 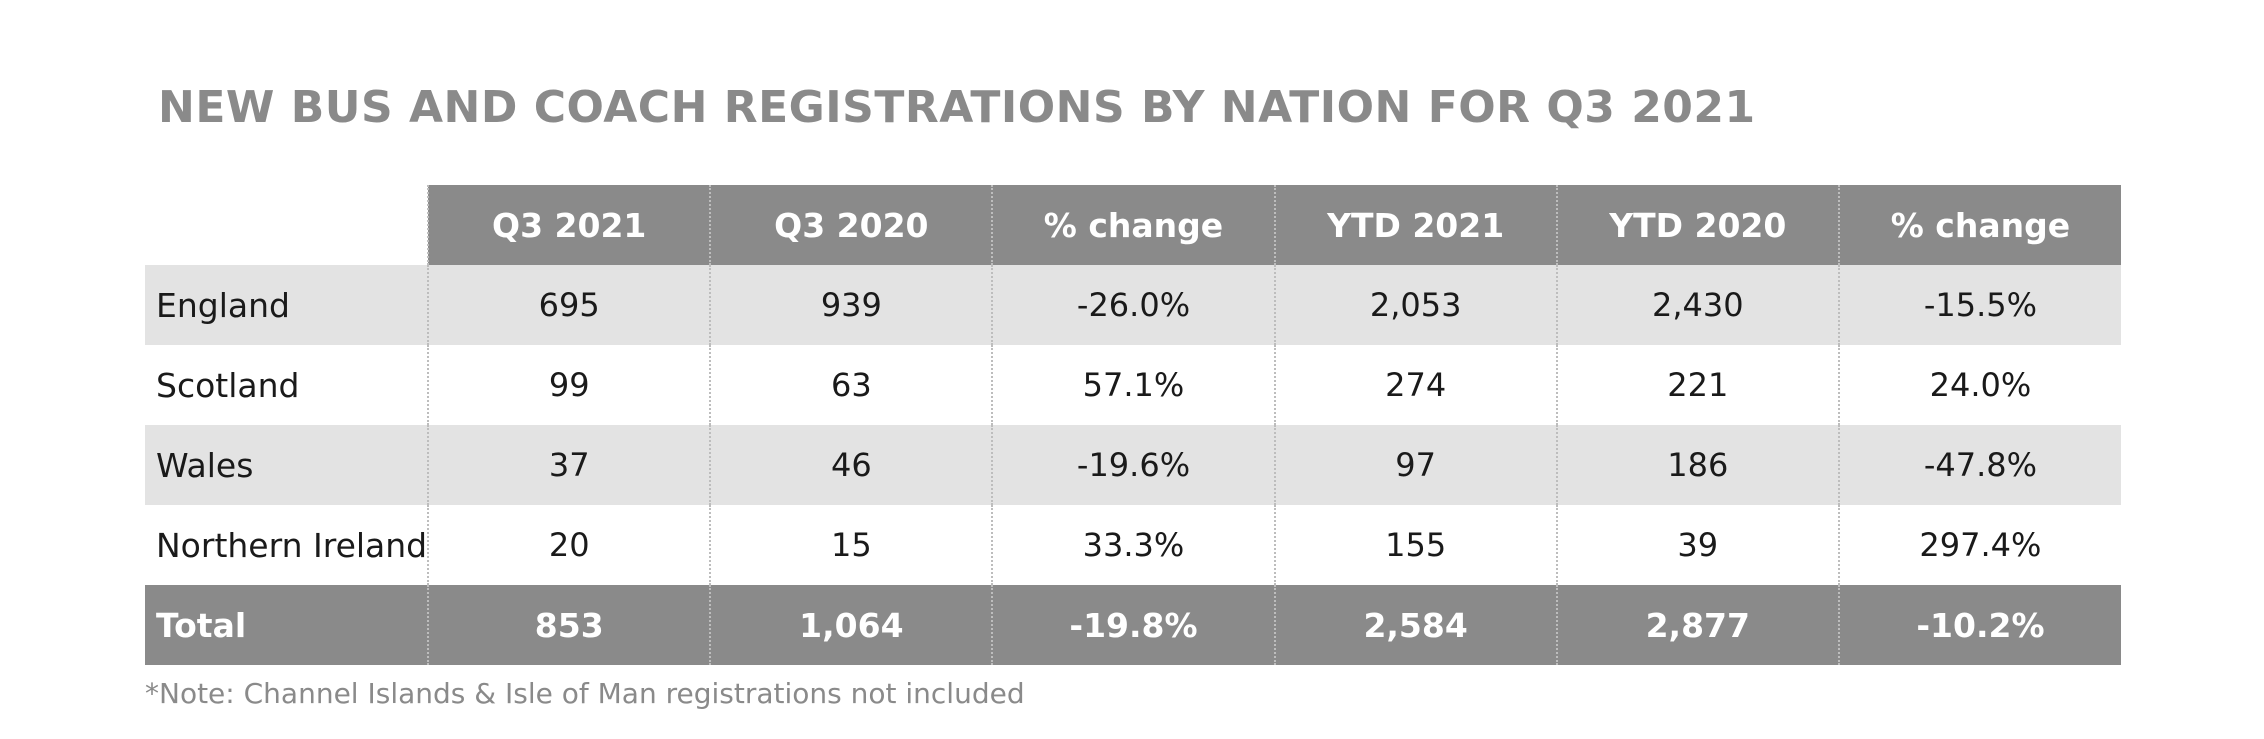 What do you see at coordinates (1697, 385) in the screenshot?
I see `table-cell: 221` at bounding box center [1697, 385].